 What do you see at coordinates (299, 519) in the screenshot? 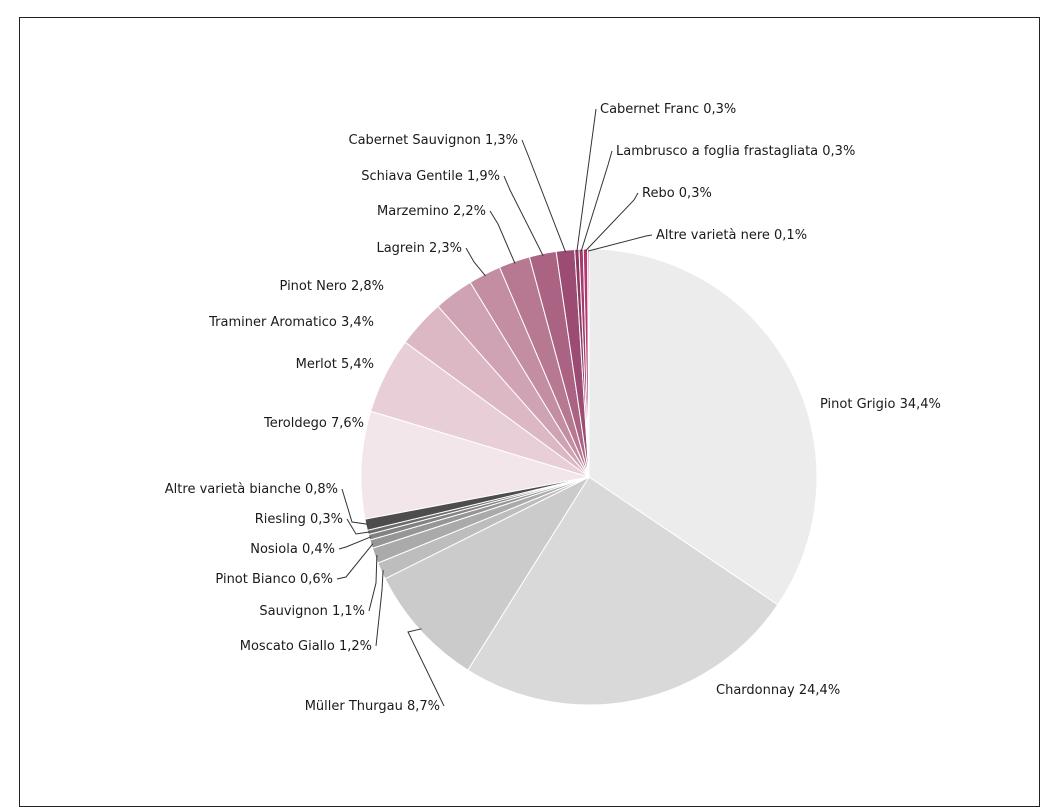
I see `slice-label: Riesling 0,3%` at bounding box center [299, 519].